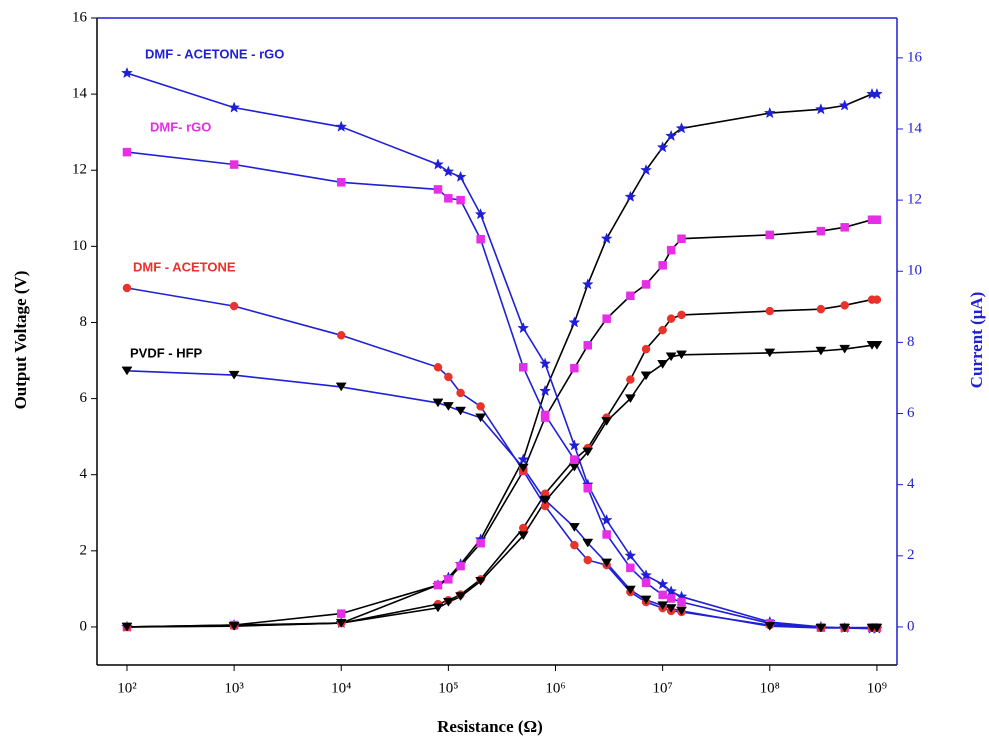 This screenshot has width=989, height=744. I want to click on x-tick-label: 10⁹, so click(877, 688).